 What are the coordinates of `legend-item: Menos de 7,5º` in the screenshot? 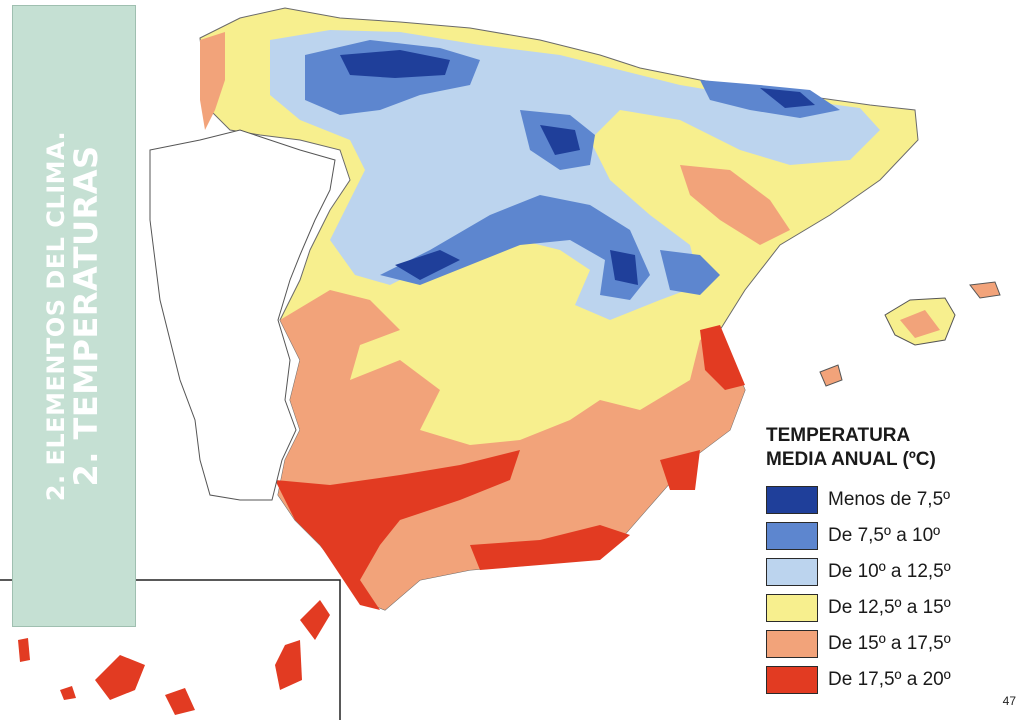 It's located at (891, 500).